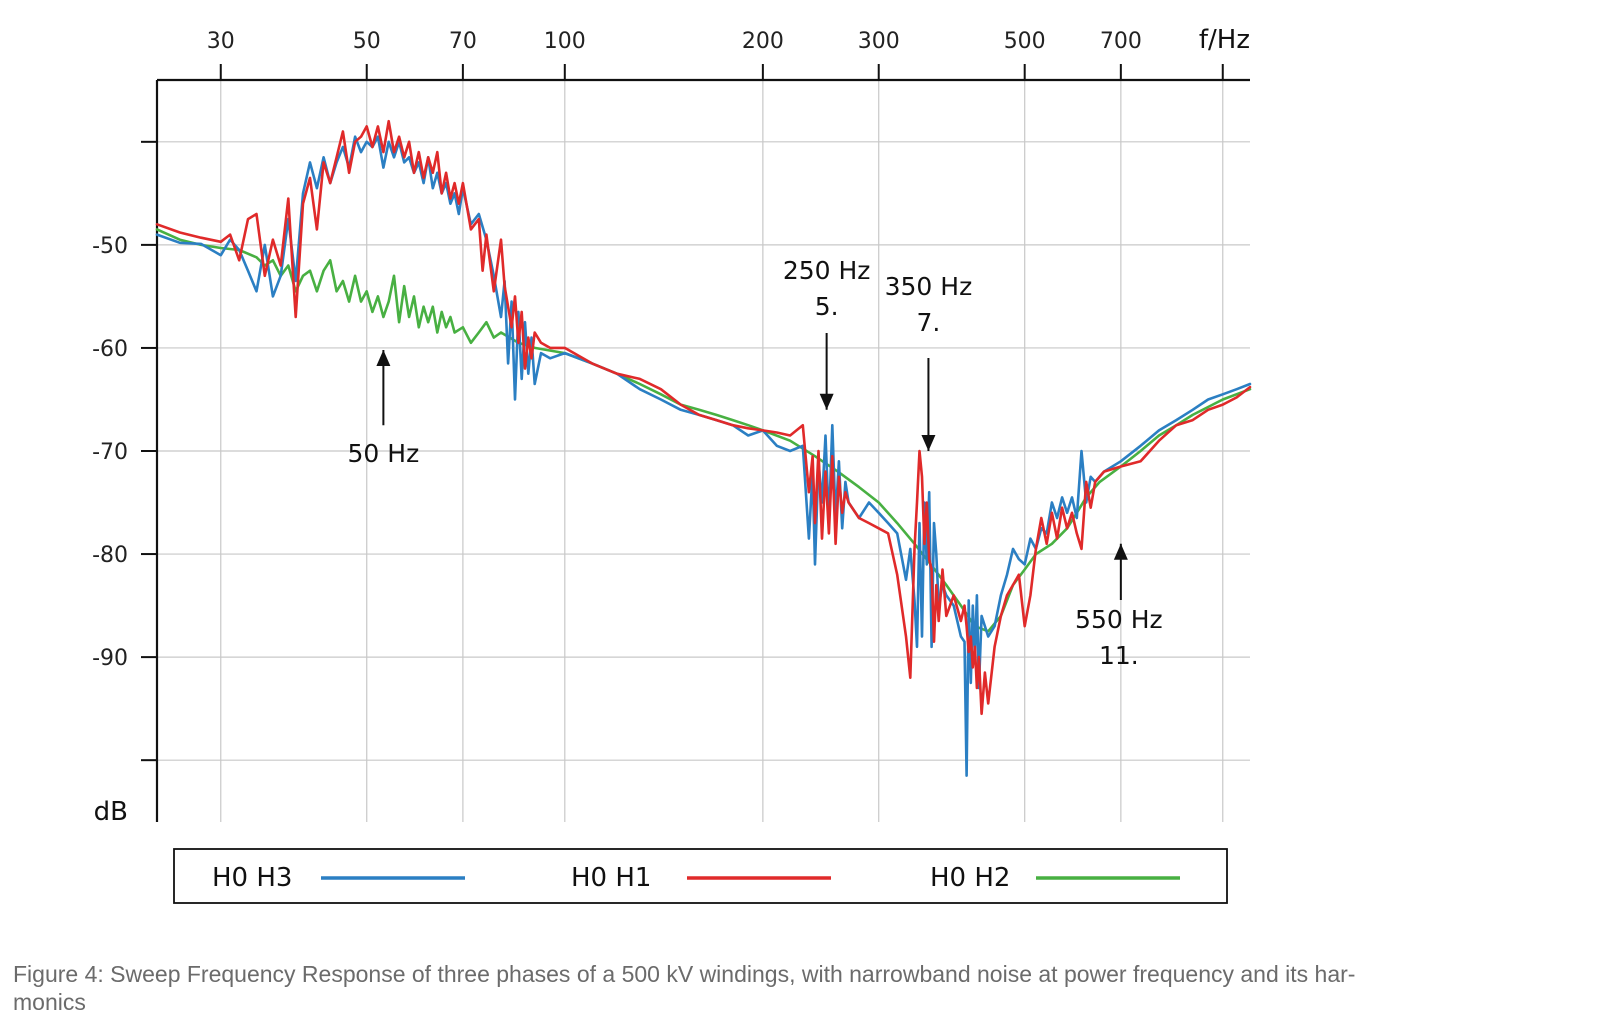 This screenshot has height=1023, width=1600. I want to click on annotation-50hz-arrow-head, so click(383, 357).